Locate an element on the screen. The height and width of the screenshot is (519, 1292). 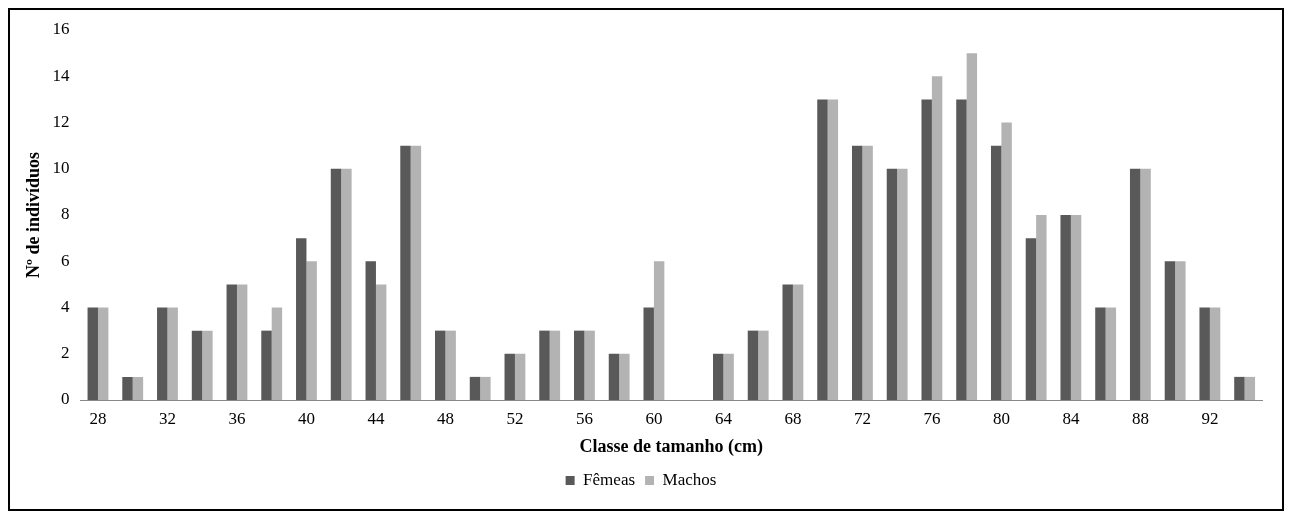
y-tick-label: 14 is located at coordinates (61, 75).